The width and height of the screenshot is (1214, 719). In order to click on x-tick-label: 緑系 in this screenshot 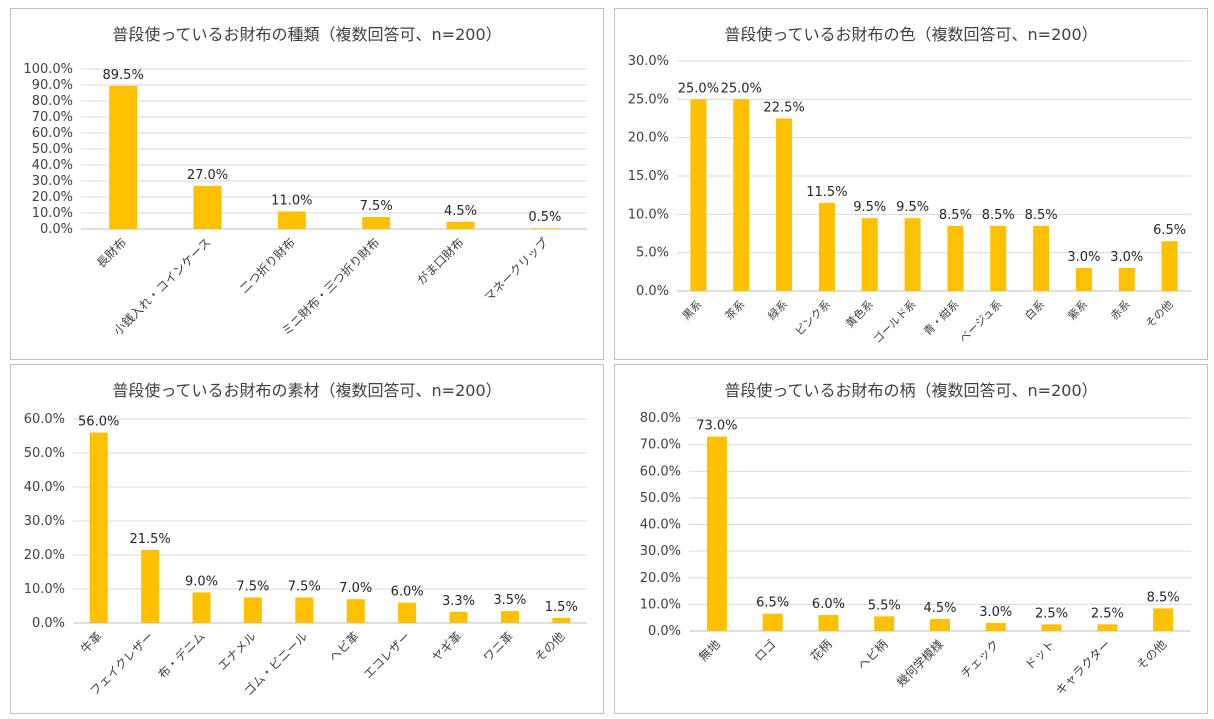, I will do `click(777, 309)`.